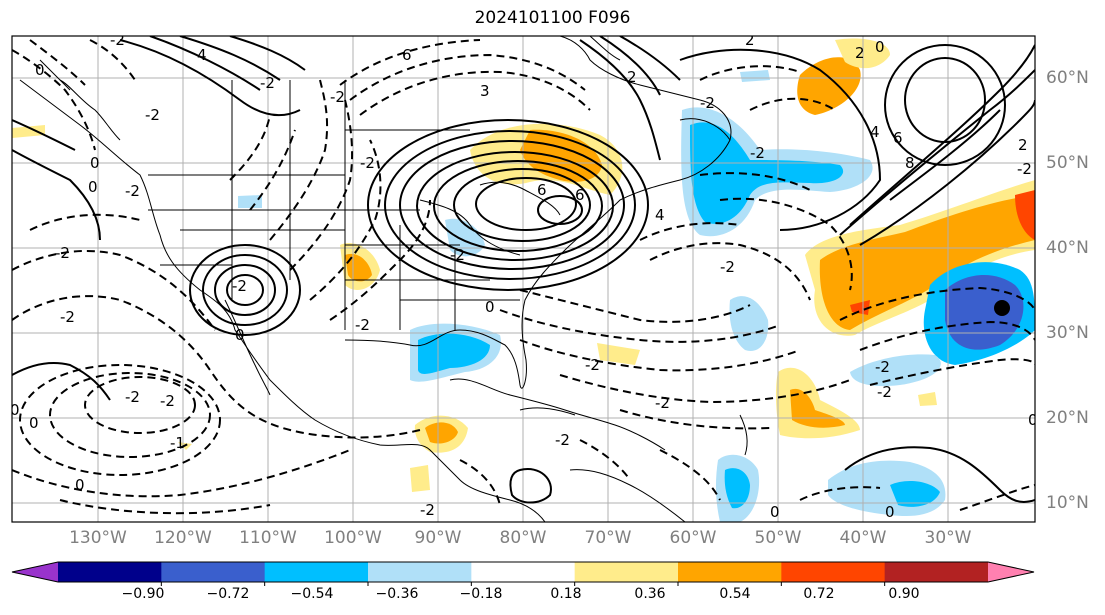 Image resolution: width=1105 pixels, height=615 pixels. Describe the element at coordinates (552, 18) in the screenshot. I see `map-title: 2024101100 F096` at that location.